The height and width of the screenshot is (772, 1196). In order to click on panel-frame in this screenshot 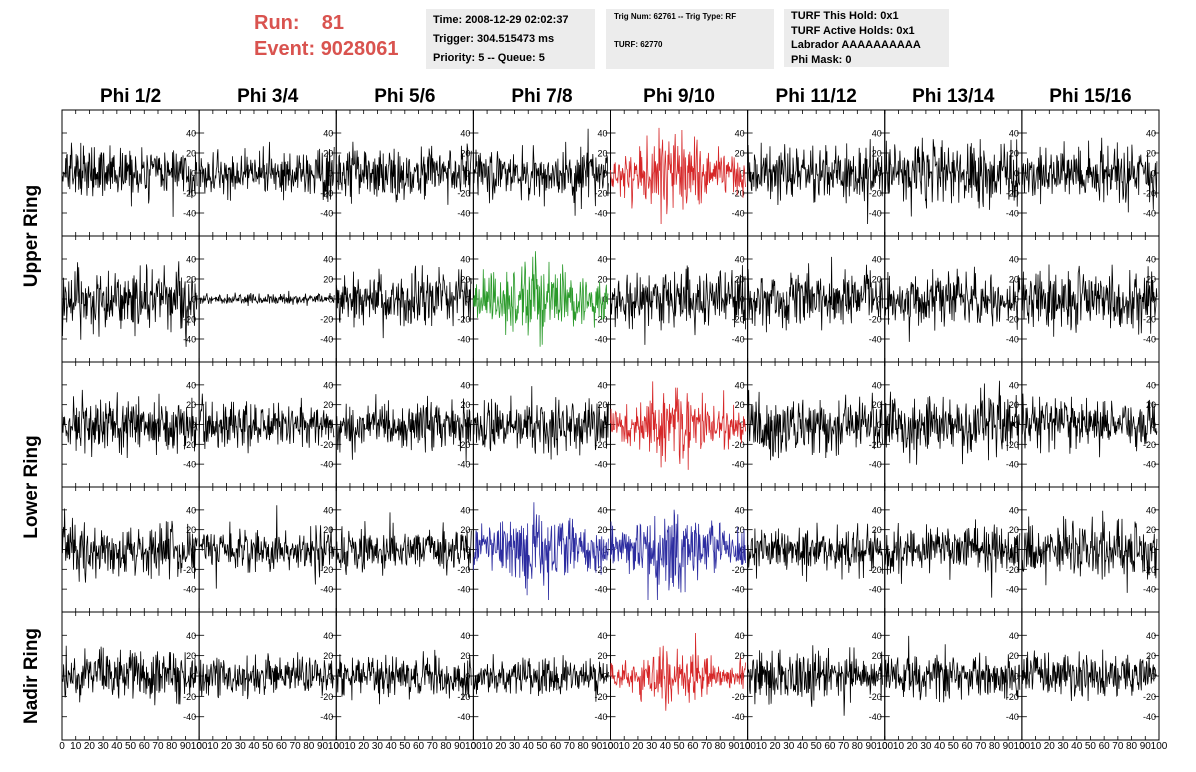, I will do `click(267, 173)`.